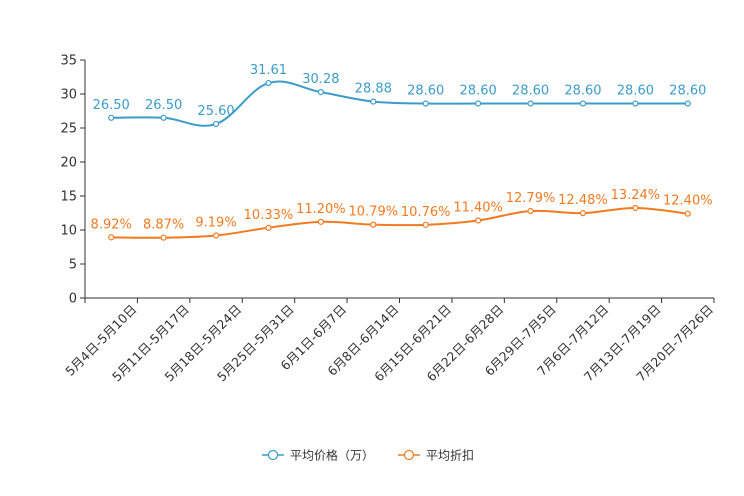 The width and height of the screenshot is (744, 496). What do you see at coordinates (320, 79) in the screenshot?
I see `data-label: 30.28` at bounding box center [320, 79].